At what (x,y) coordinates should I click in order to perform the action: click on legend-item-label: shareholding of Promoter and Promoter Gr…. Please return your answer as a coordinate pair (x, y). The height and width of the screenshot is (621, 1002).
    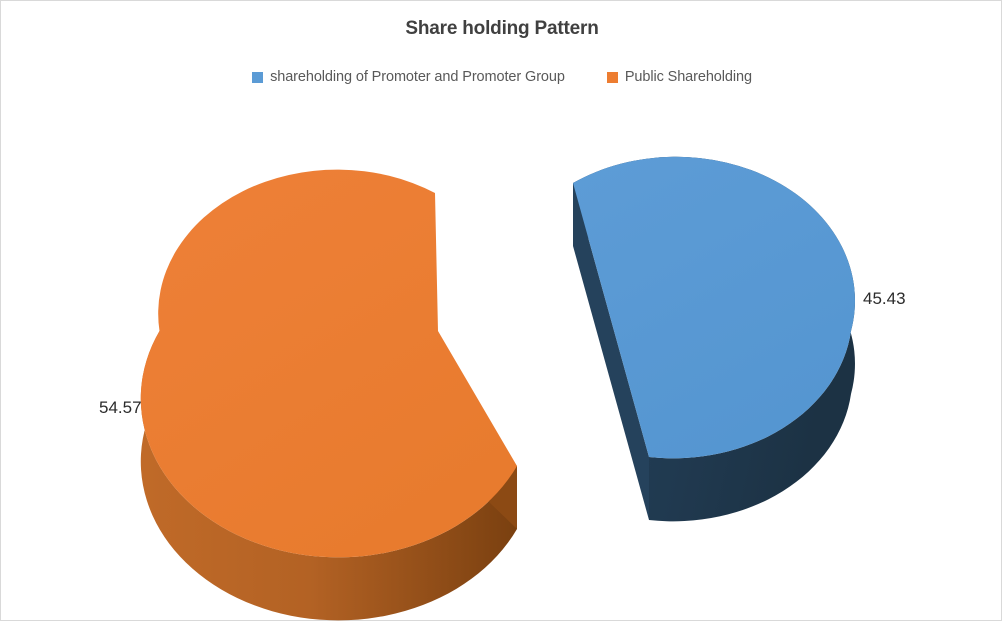
    Looking at the image, I should click on (417, 77).